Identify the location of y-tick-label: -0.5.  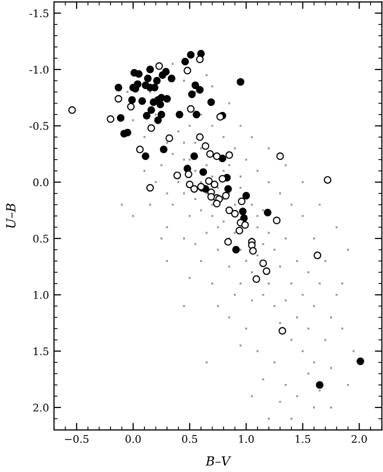
(39, 126).